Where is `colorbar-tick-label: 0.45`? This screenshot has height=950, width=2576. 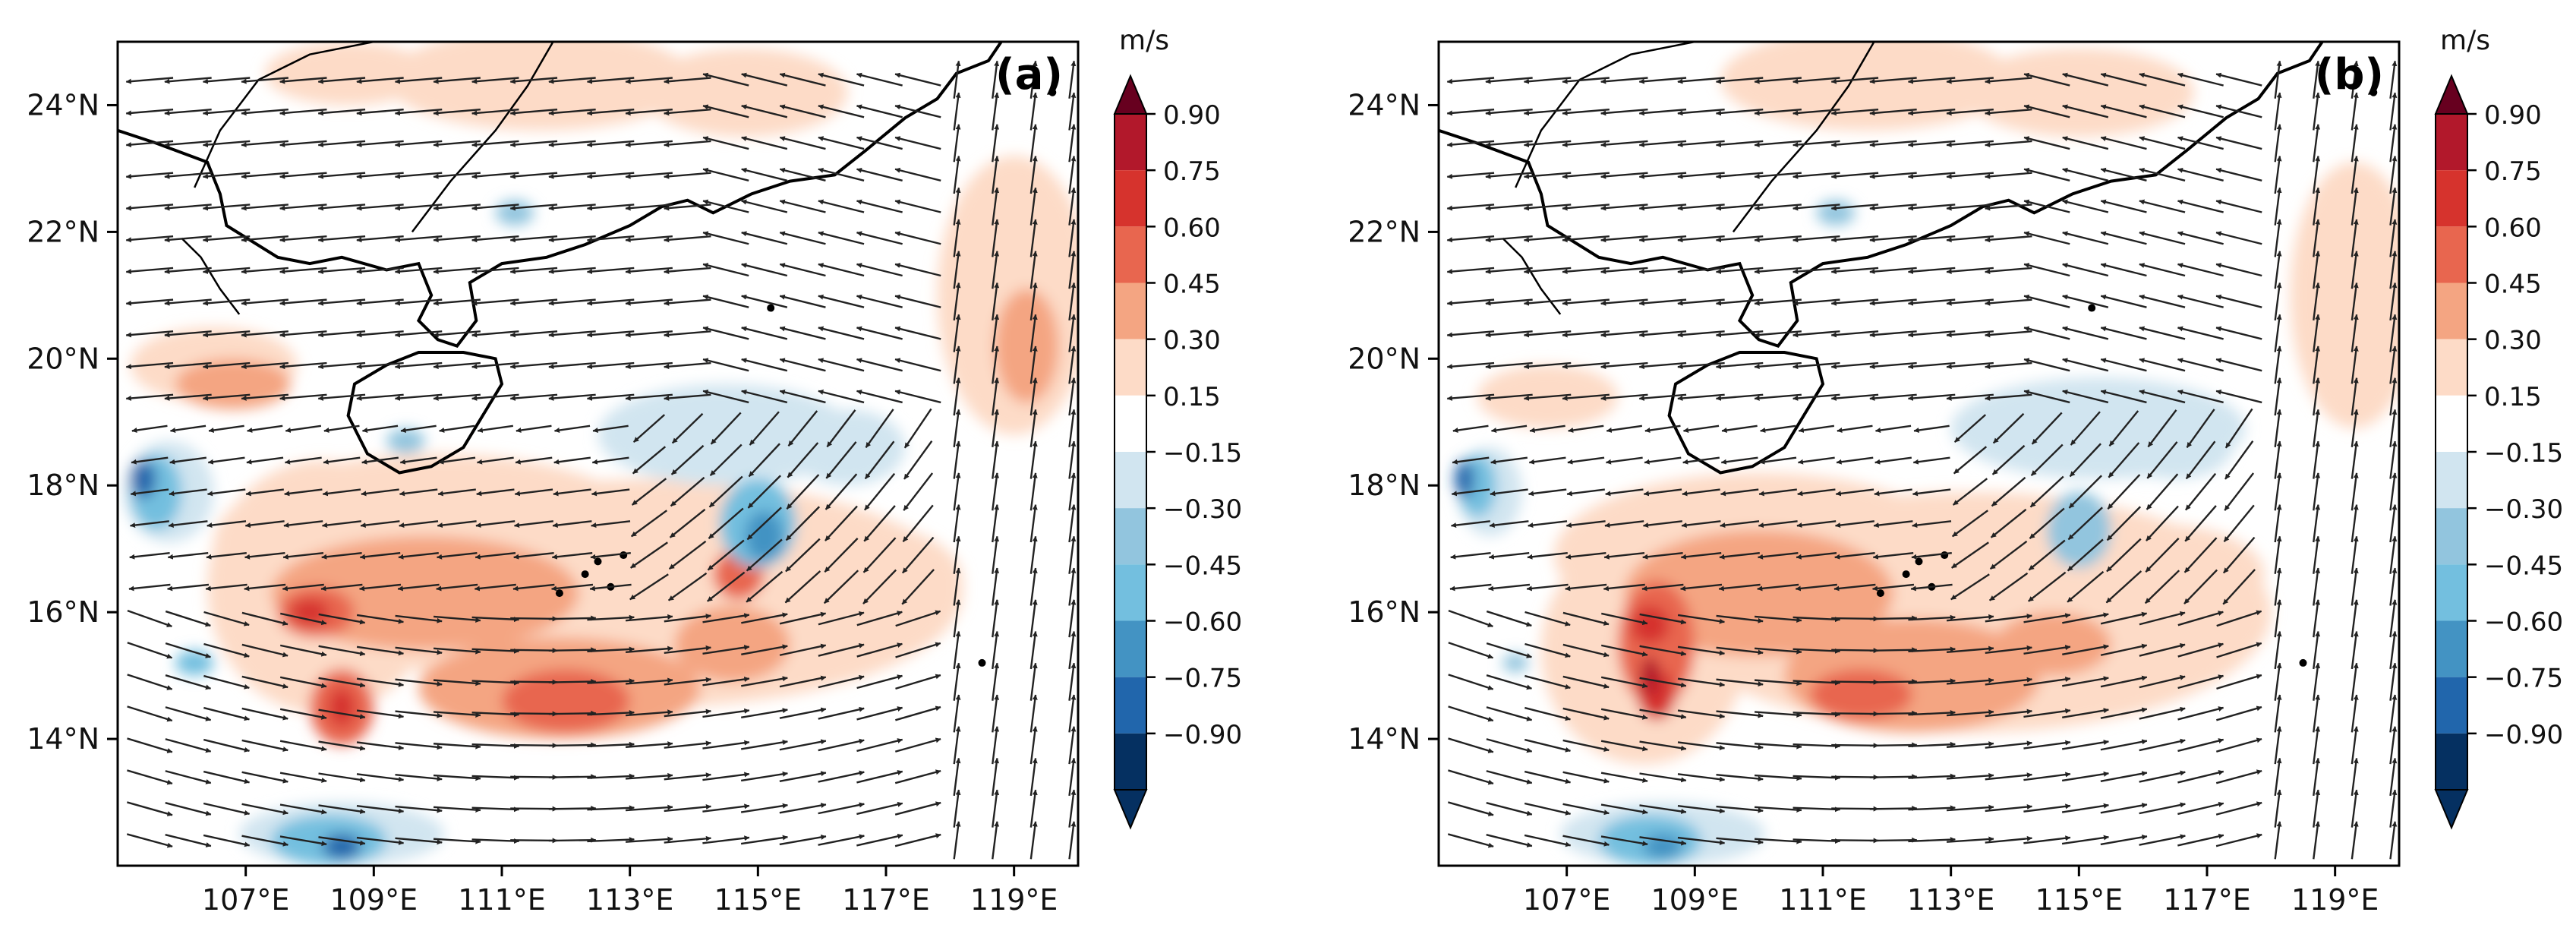
colorbar-tick-label: 0.45 is located at coordinates (2513, 285).